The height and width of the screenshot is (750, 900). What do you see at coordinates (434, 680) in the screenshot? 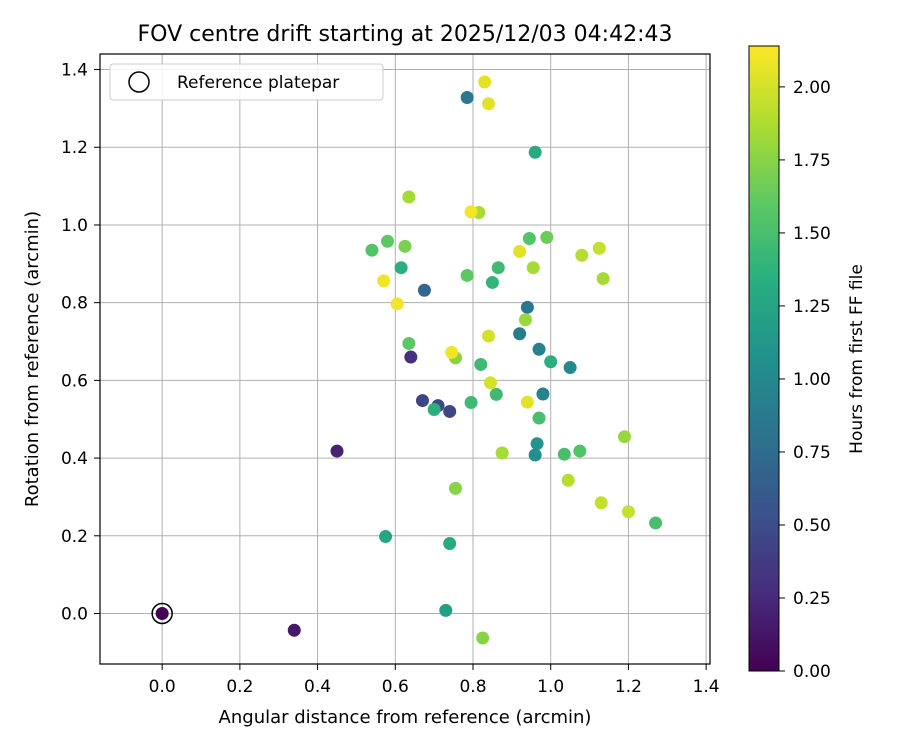
I see `x-ticks: 0.0 0.2 0.4 0.6 0.8 1.0 1.2 1.4` at bounding box center [434, 680].